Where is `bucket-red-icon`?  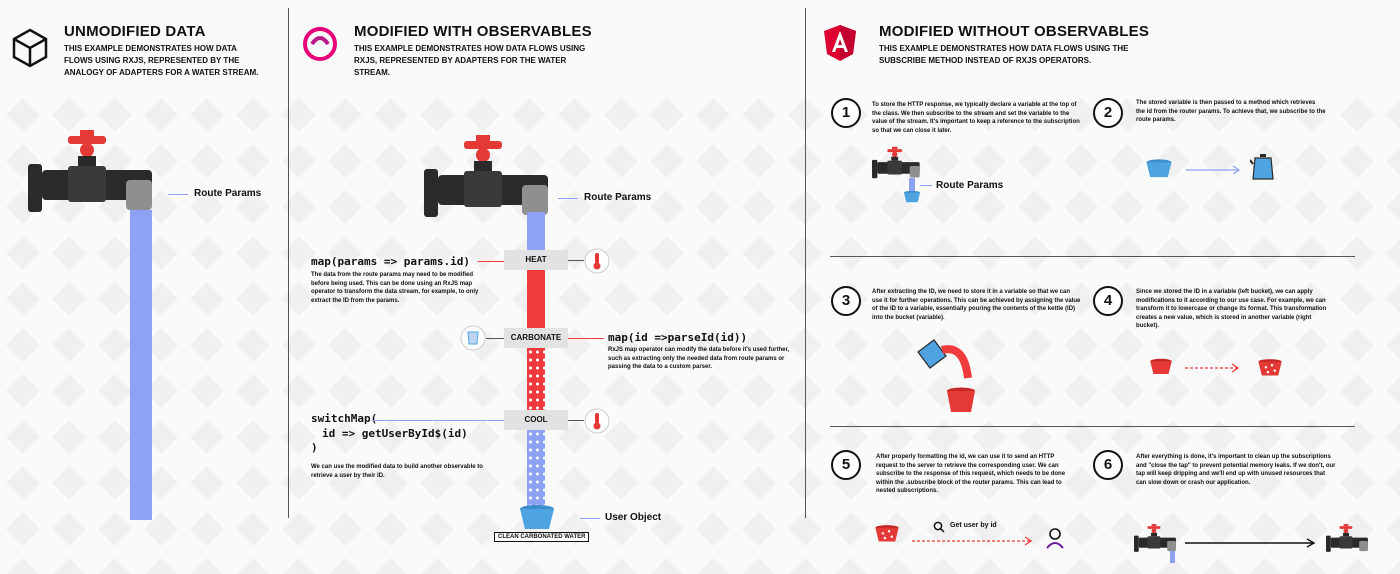
bucket-red-icon is located at coordinates (1161, 366).